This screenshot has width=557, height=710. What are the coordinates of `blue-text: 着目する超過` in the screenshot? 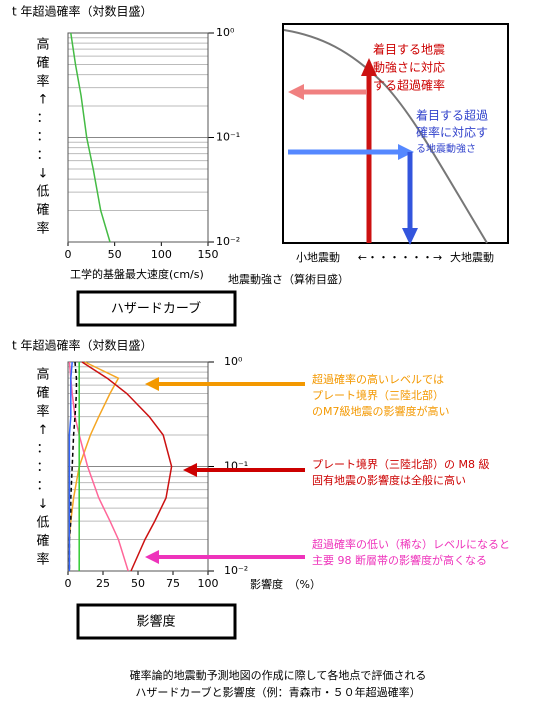 It's located at (452, 115).